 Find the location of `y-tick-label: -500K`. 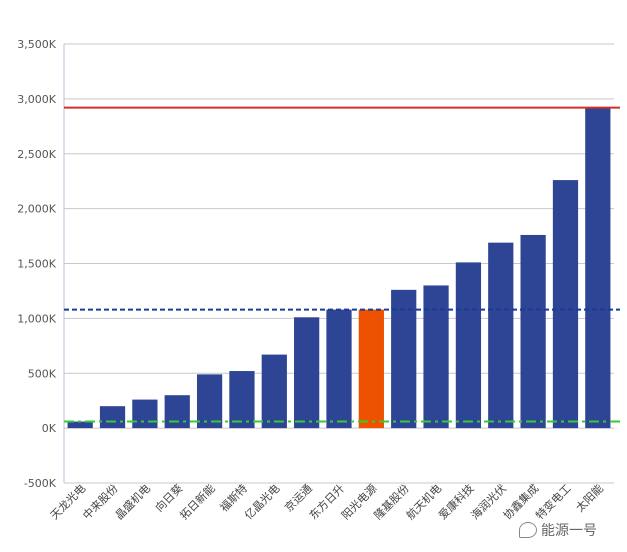

y-tick-label: -500K is located at coordinates (40, 483).